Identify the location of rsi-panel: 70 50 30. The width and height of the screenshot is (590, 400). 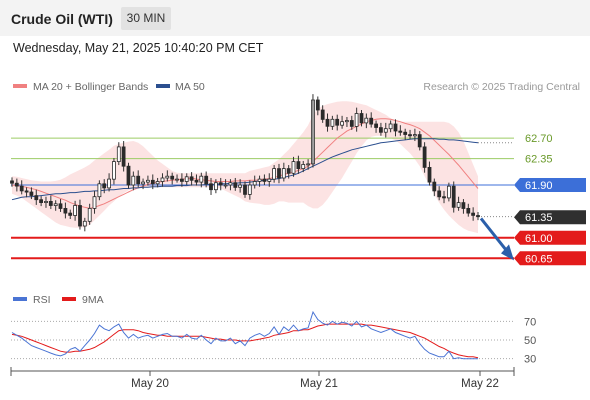
(273, 338).